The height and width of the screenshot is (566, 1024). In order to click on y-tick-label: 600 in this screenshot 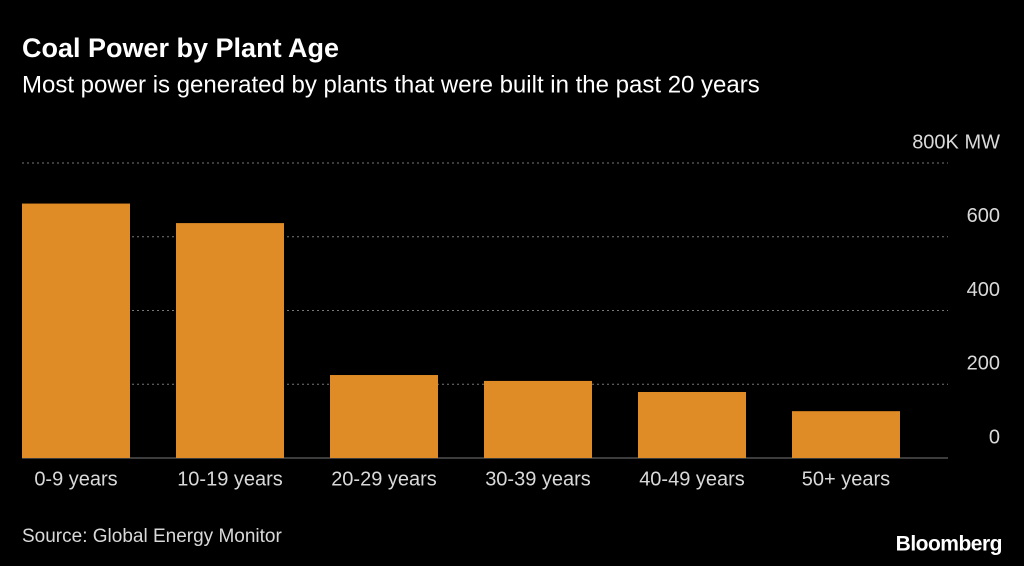, I will do `click(983, 216)`.